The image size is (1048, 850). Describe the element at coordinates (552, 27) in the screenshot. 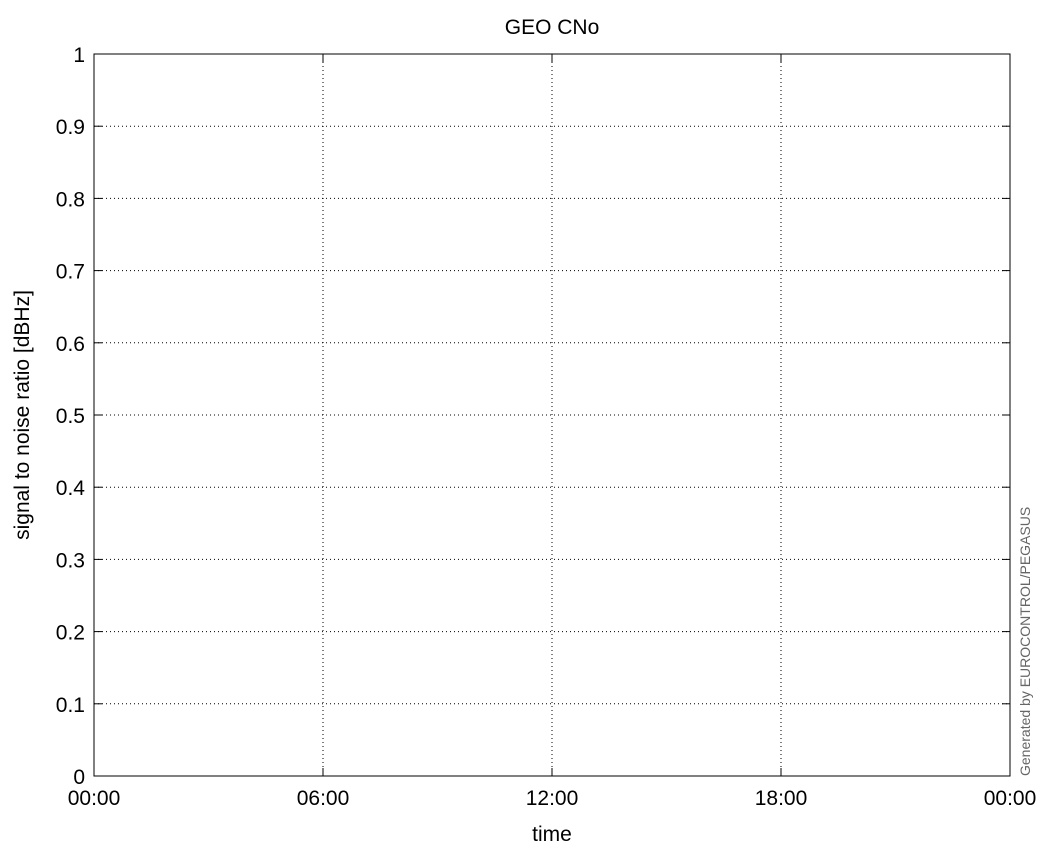

I see `chart-title: GEO CNo` at that location.